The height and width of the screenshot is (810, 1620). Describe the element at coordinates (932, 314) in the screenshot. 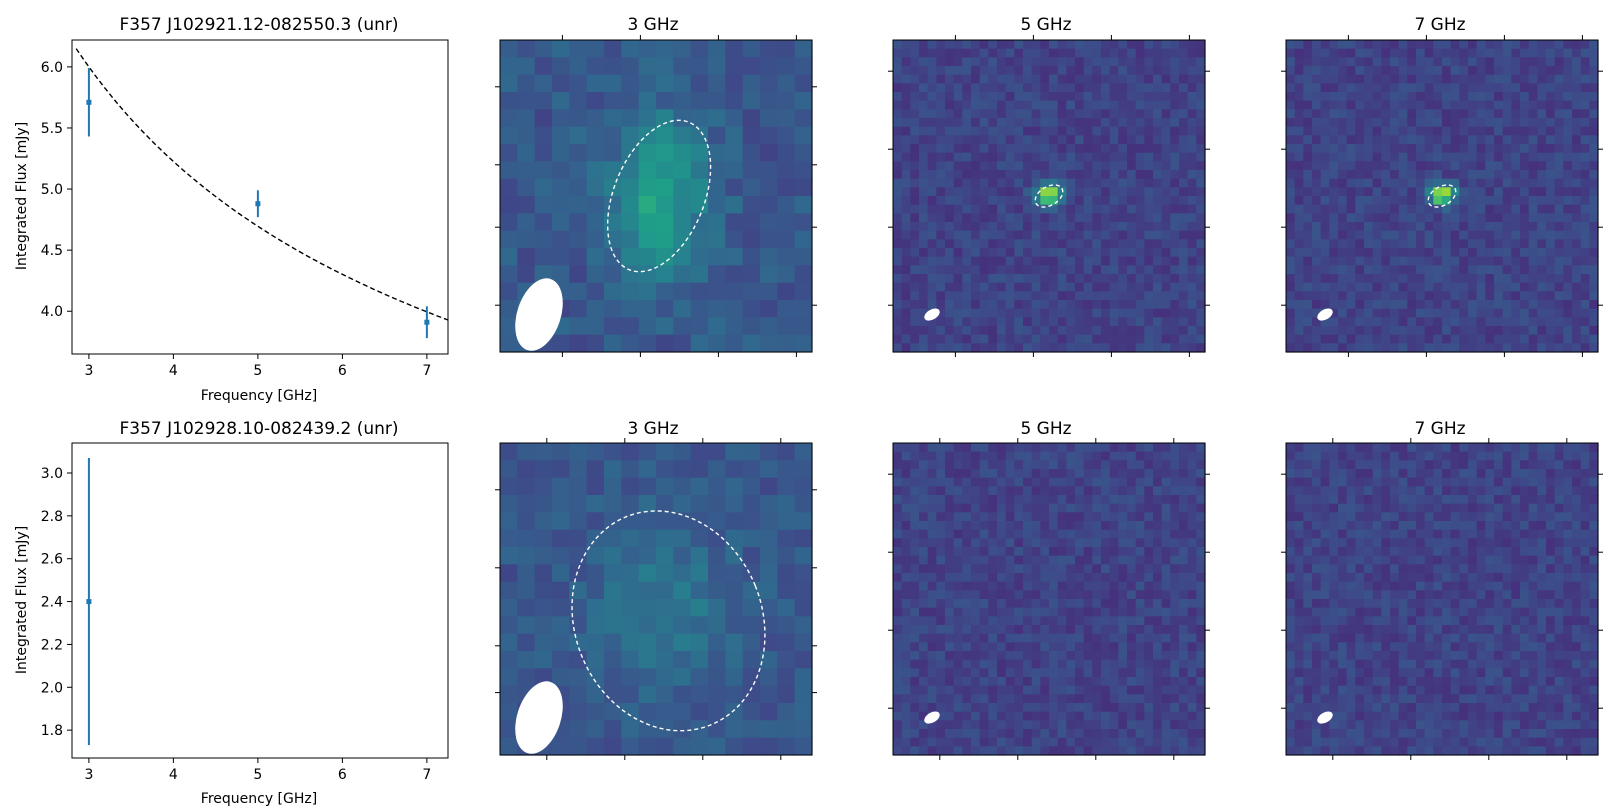

I see `beam-ellipse` at that location.